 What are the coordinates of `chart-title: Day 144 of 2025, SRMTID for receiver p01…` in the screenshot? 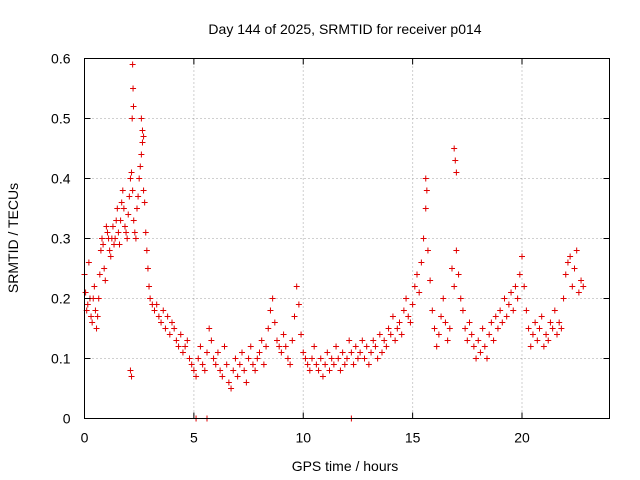 It's located at (344, 29).